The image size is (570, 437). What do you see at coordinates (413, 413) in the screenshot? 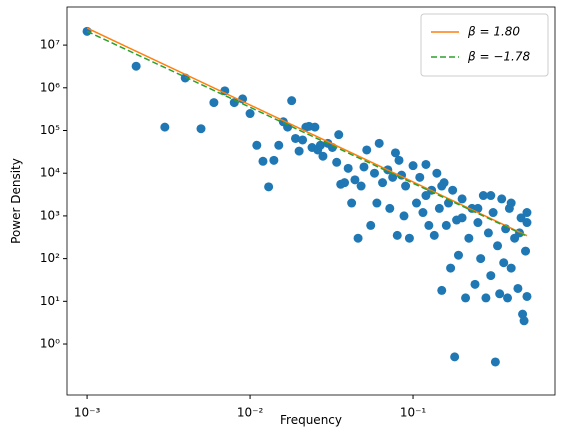
I see `x-tick-label: 10⁻¹` at bounding box center [413, 413].